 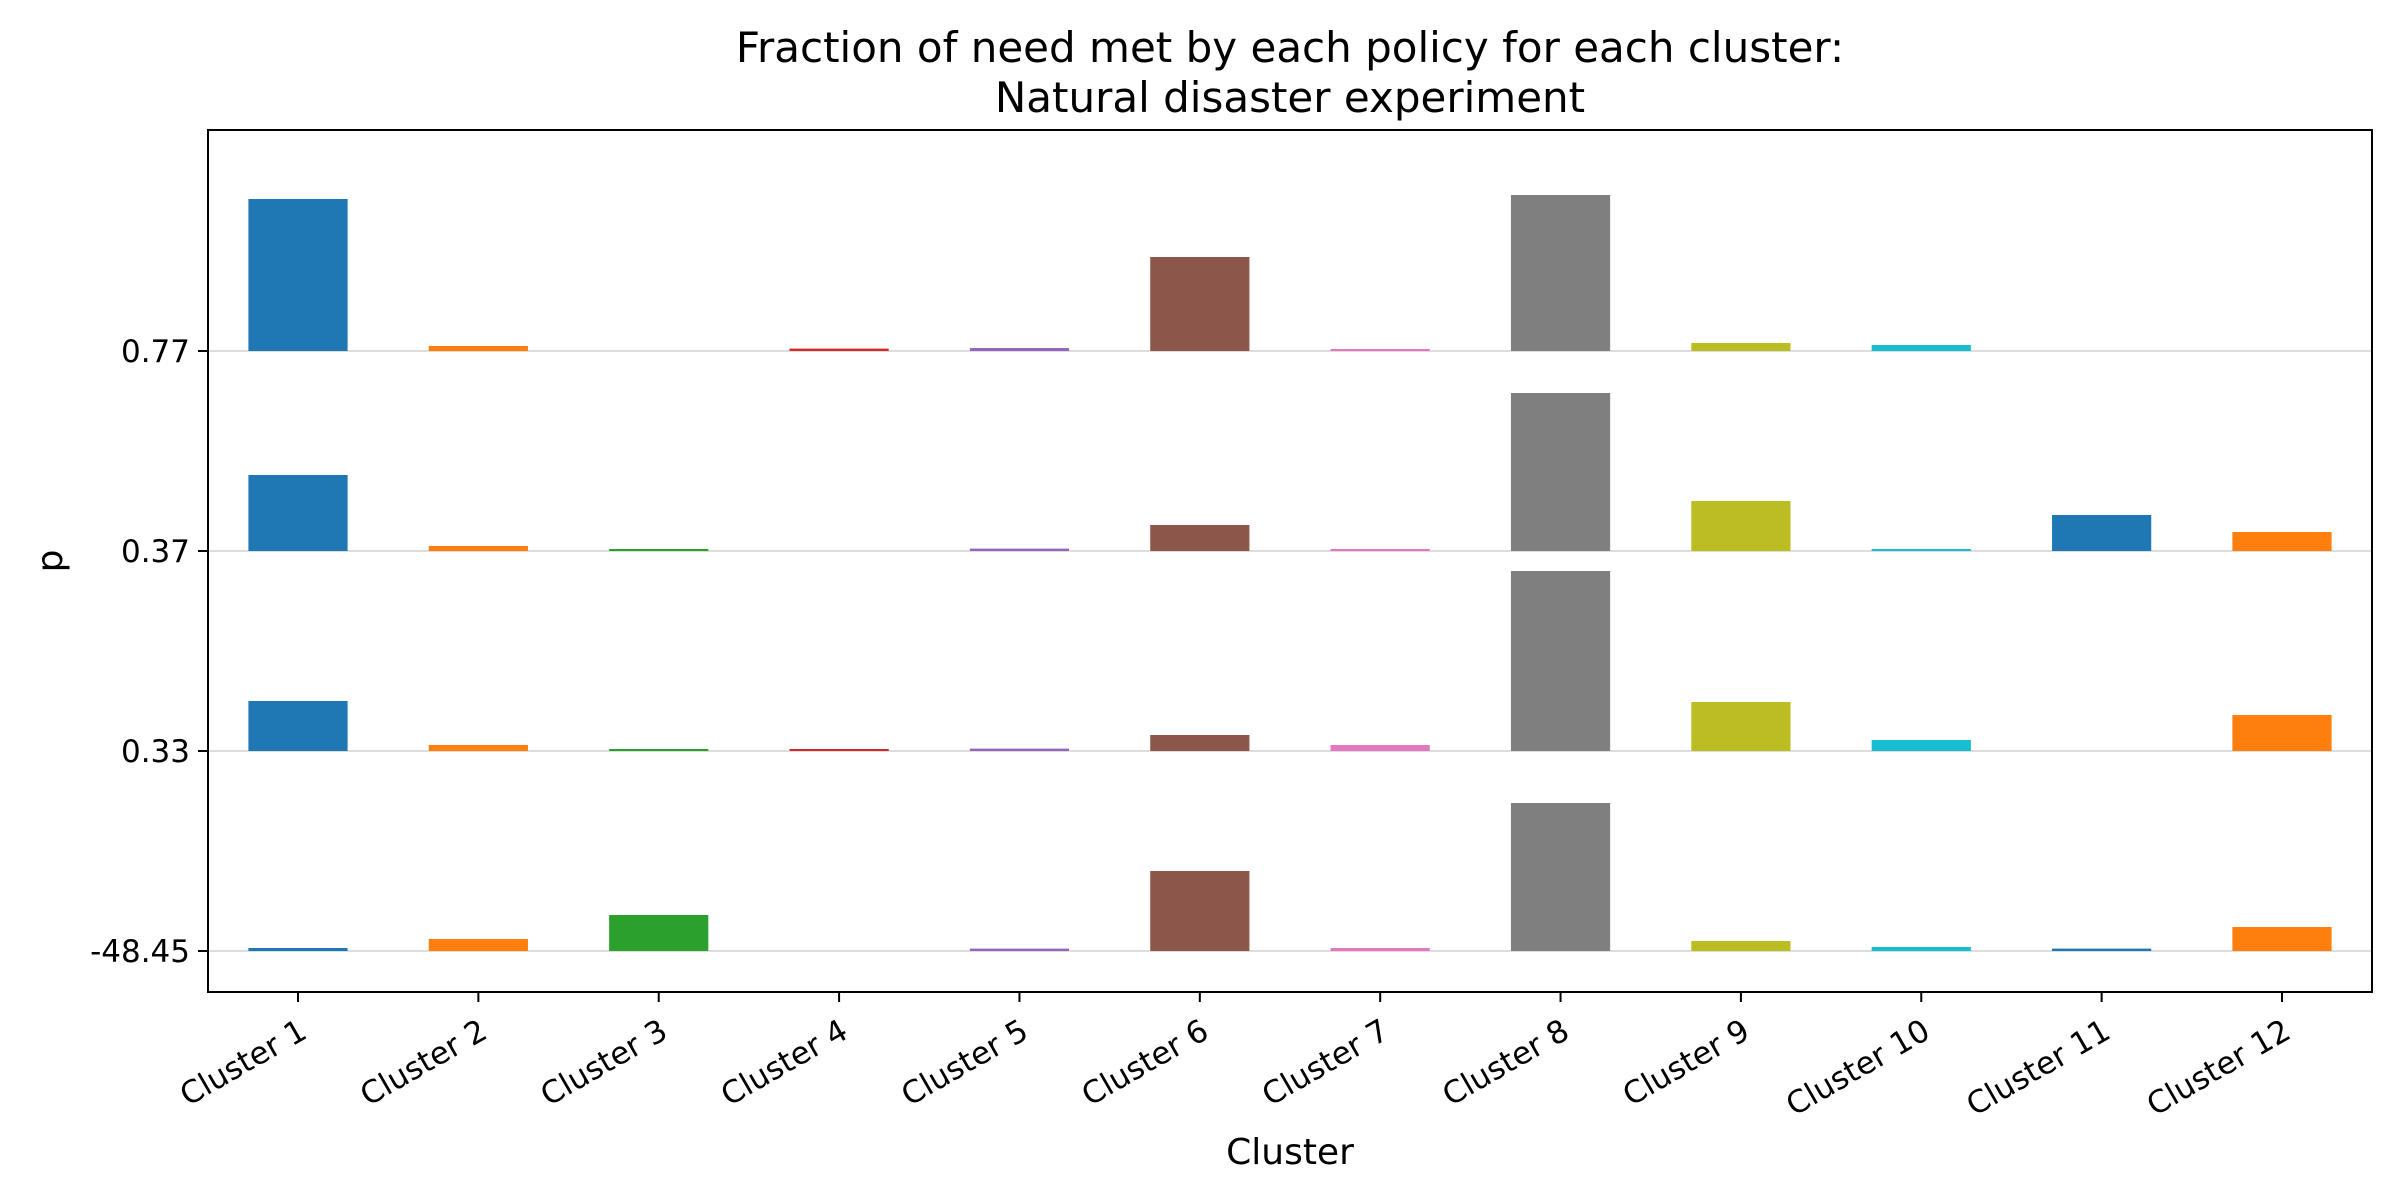 What do you see at coordinates (604, 1063) in the screenshot?
I see `x-tick-label: Cluster 3` at bounding box center [604, 1063].